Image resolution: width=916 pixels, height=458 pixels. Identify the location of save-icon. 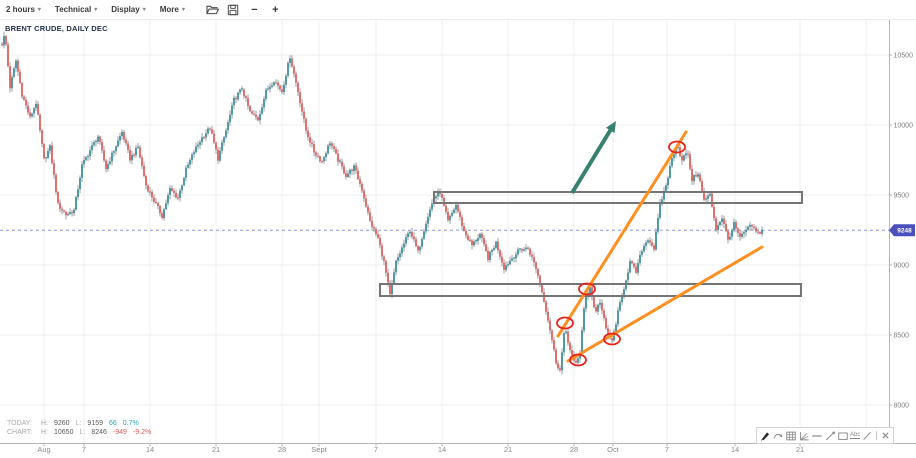
(233, 9).